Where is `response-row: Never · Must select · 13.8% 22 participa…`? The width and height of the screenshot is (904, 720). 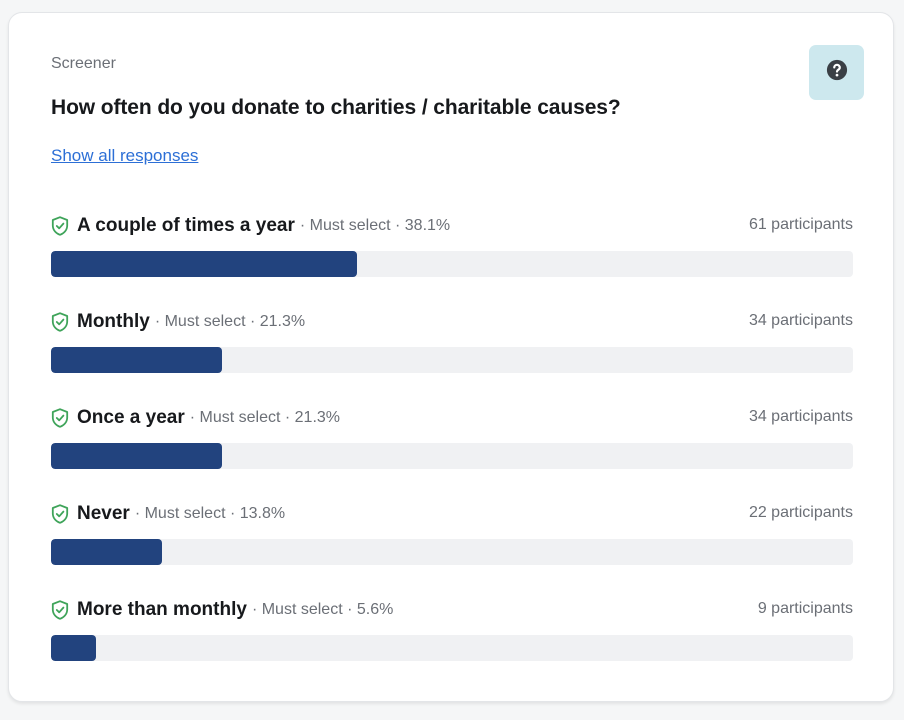
response-row: Never · Must select · 13.8% 22 participa… is located at coordinates (452, 549).